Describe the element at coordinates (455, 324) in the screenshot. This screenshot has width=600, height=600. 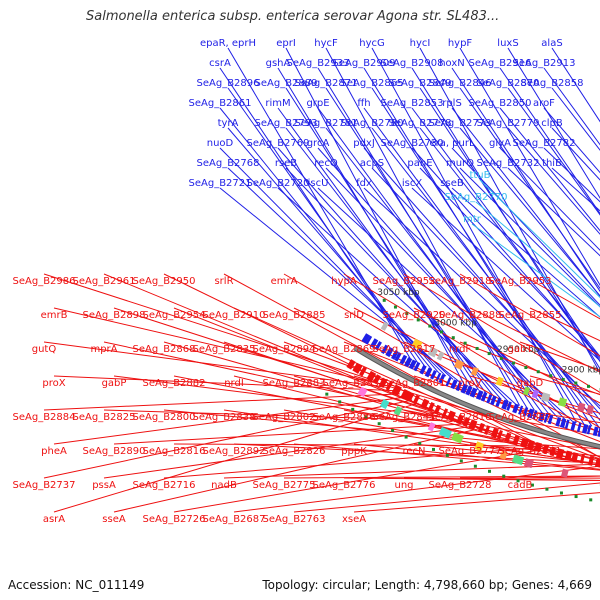
I see `position-label: 3000 kbp` at that location.